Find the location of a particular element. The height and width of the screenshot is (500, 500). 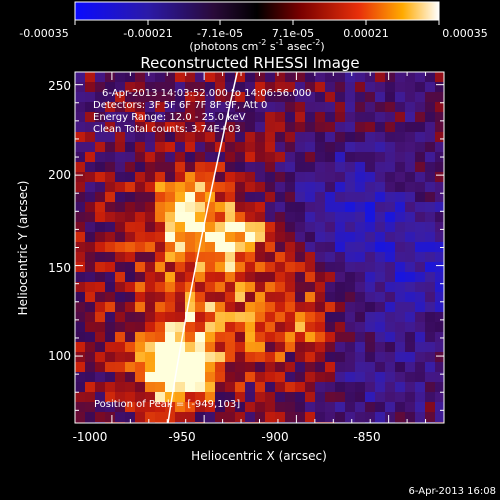

x-tick-label: -1000 is located at coordinates (90, 437).